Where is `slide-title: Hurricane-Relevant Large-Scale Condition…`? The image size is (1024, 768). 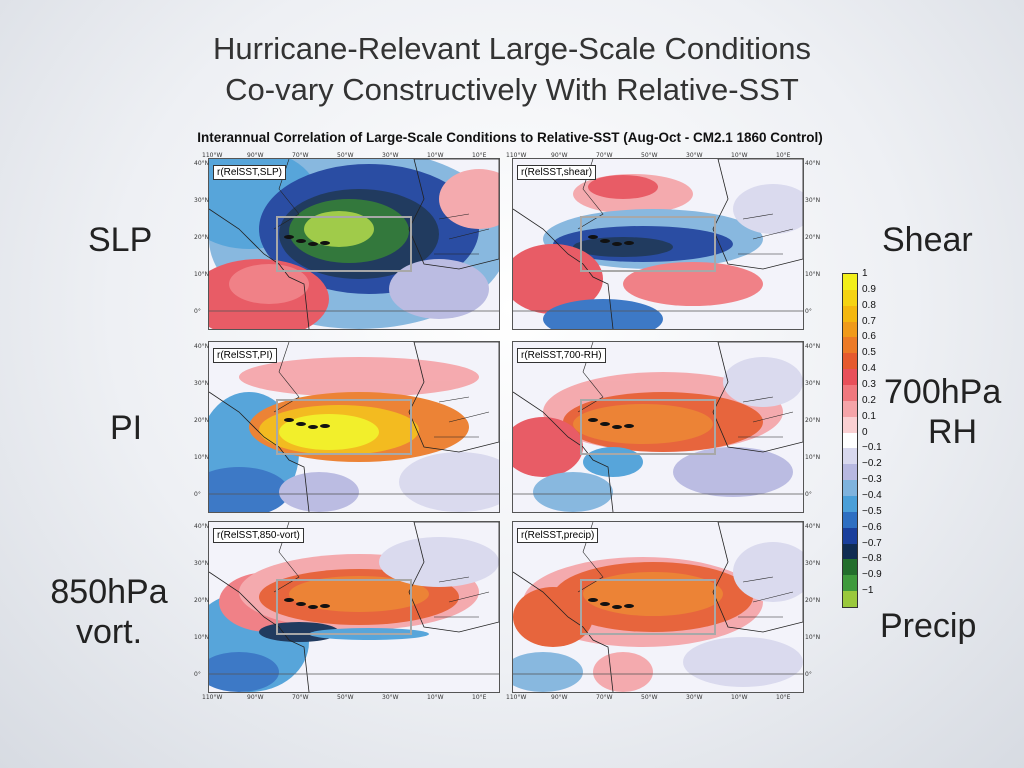 slide-title: Hurricane-Relevant Large-Scale Condition… is located at coordinates (512, 69).